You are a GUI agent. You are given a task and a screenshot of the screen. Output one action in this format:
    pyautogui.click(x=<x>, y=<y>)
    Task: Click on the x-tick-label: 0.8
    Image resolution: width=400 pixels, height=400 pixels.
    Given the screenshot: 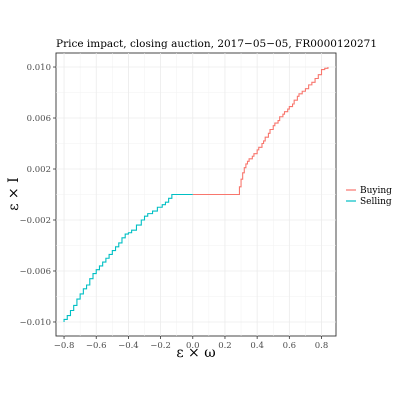 What is the action you would take?
    pyautogui.click(x=322, y=346)
    